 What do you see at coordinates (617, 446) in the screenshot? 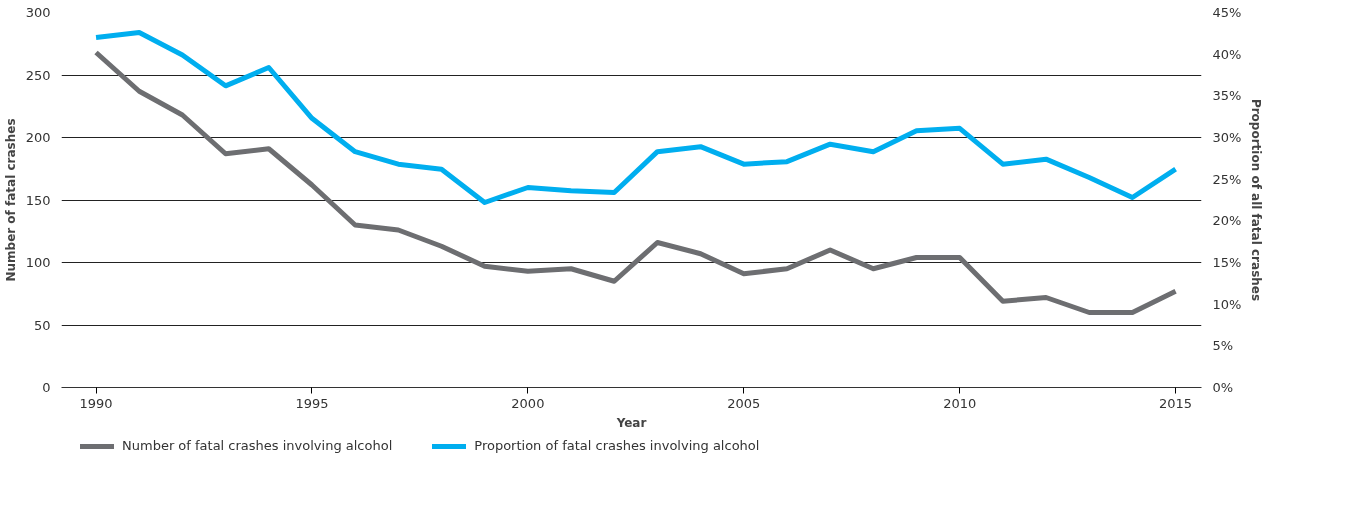
I see `legend-label: Proportion of fatal crashes involving alcohol` at bounding box center [617, 446].